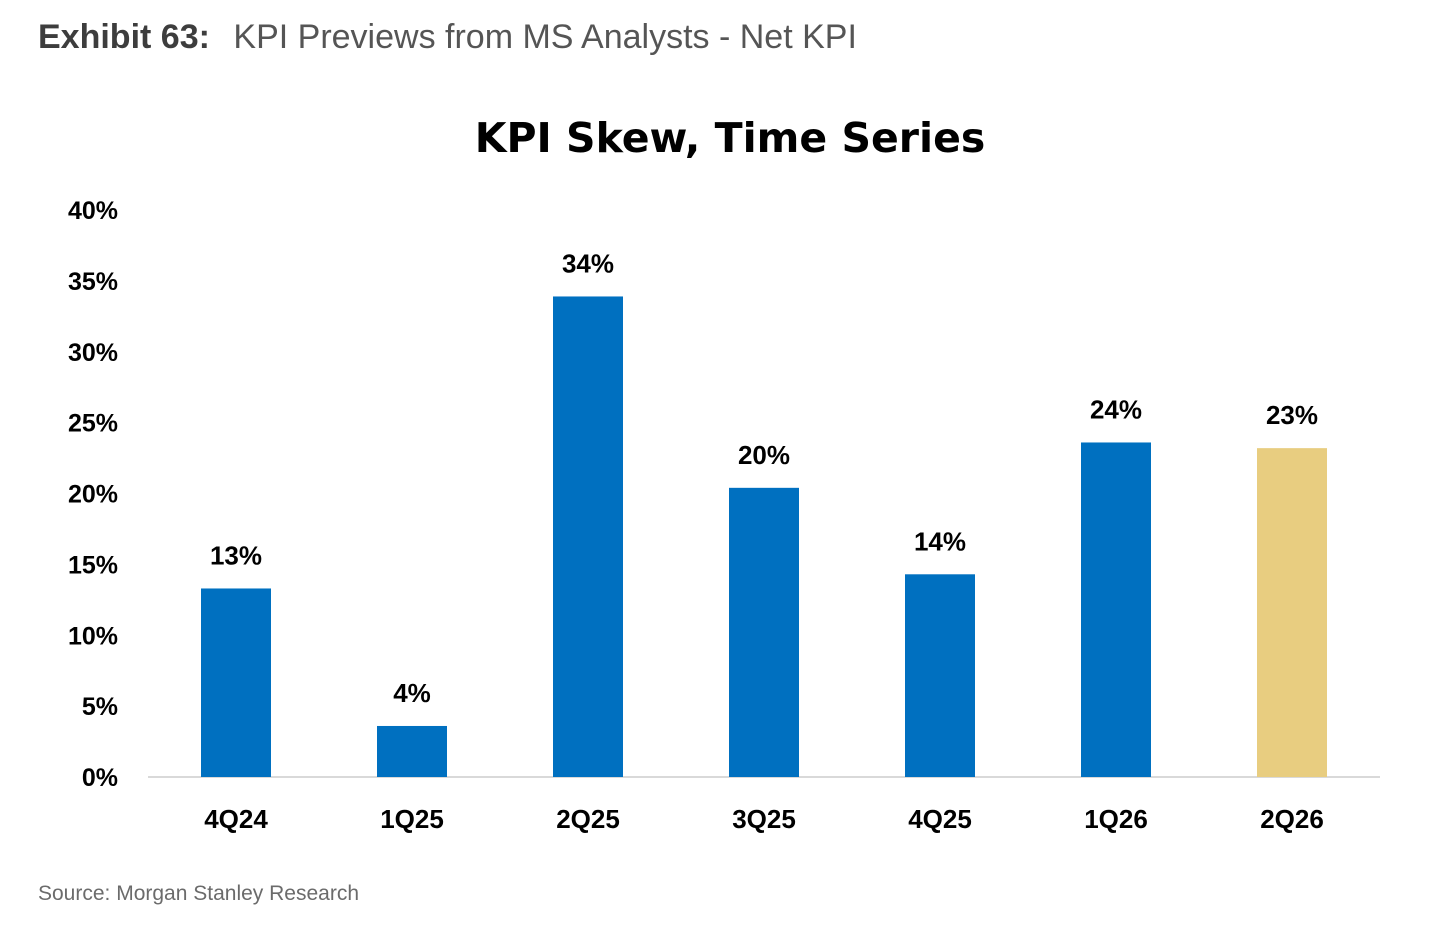 This screenshot has width=1440, height=936. Describe the element at coordinates (236, 555) in the screenshot. I see `data-label: 13%` at that location.